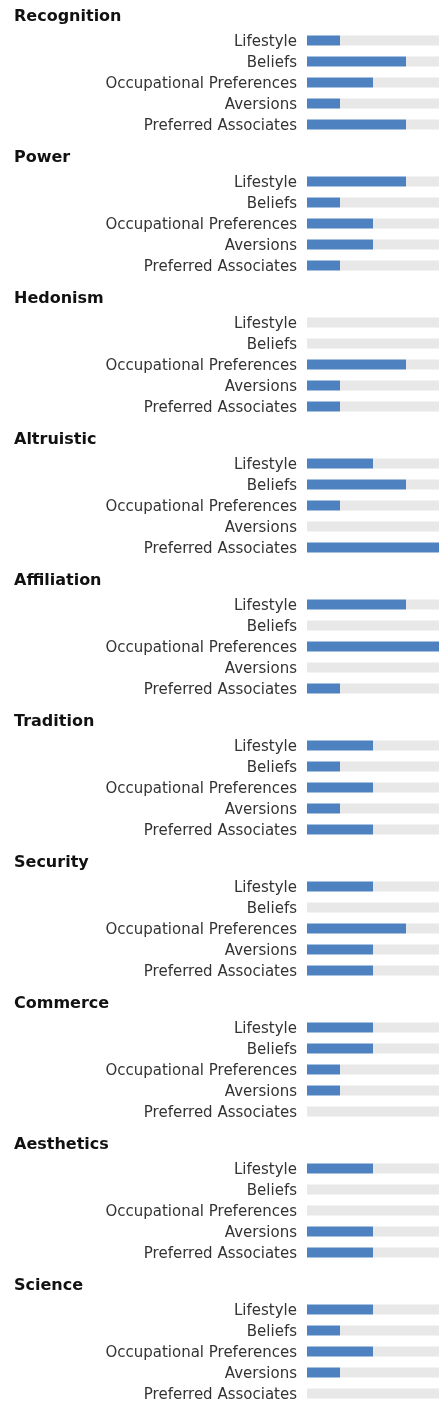 The image size is (439, 1404). Describe the element at coordinates (61, 1143) in the screenshot. I see `text: Aesthetics` at that location.